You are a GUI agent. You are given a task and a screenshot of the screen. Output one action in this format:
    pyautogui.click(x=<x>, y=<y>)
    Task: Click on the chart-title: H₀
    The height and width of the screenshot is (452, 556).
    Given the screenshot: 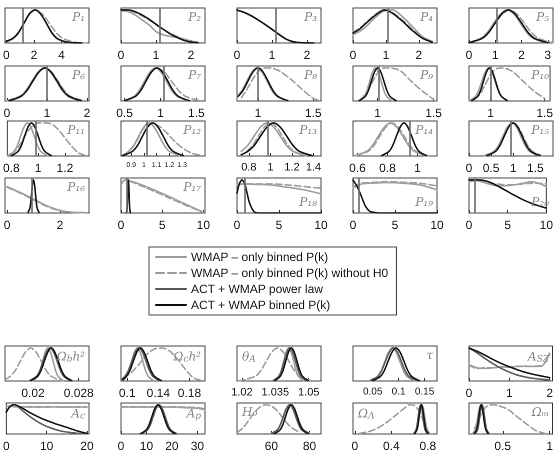 What is the action you would take?
    pyautogui.click(x=249, y=412)
    